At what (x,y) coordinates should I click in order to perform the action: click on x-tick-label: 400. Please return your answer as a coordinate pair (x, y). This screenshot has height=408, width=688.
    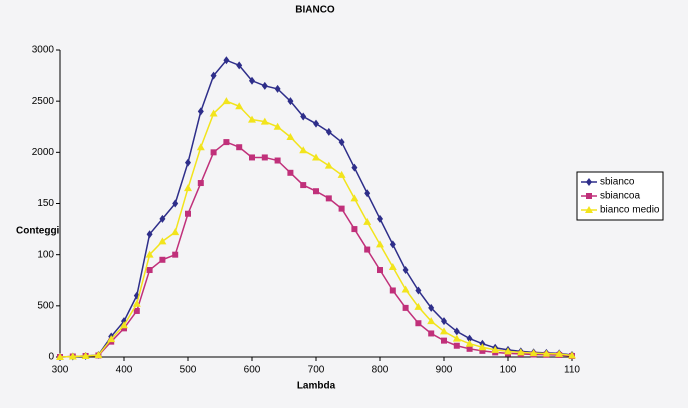
    Looking at the image, I should click on (124, 370).